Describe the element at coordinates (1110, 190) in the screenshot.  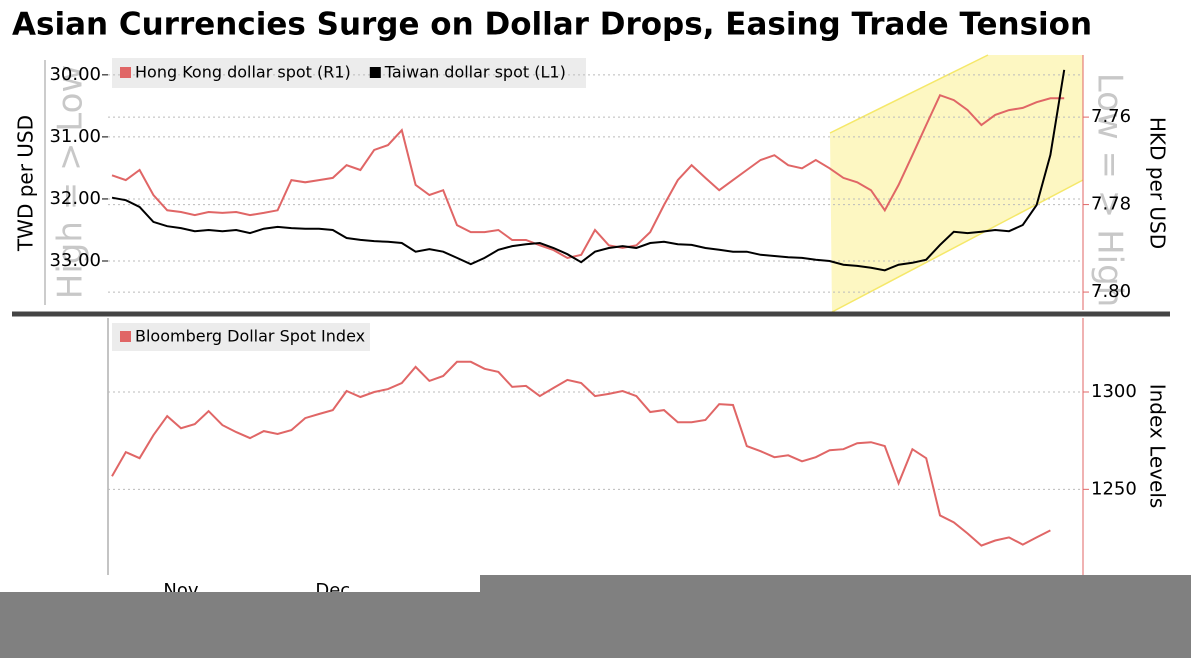
I see `annotation: Low = > High` at that location.